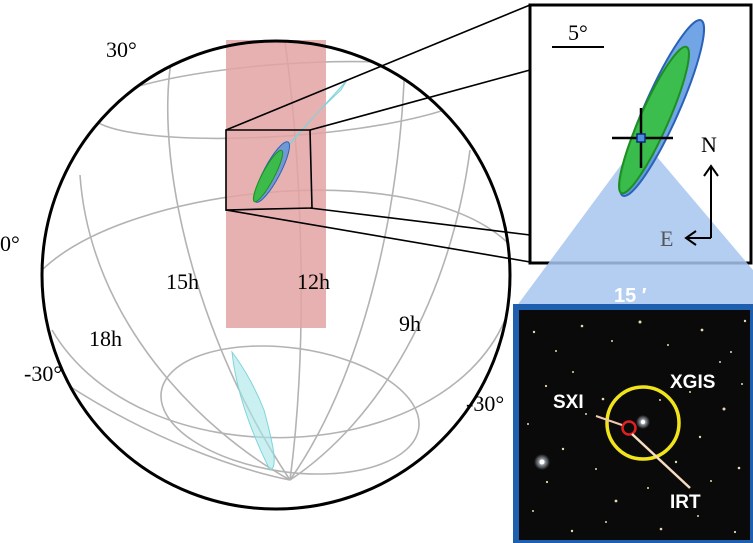  I want to click on irt-pointer, so click(661, 461).